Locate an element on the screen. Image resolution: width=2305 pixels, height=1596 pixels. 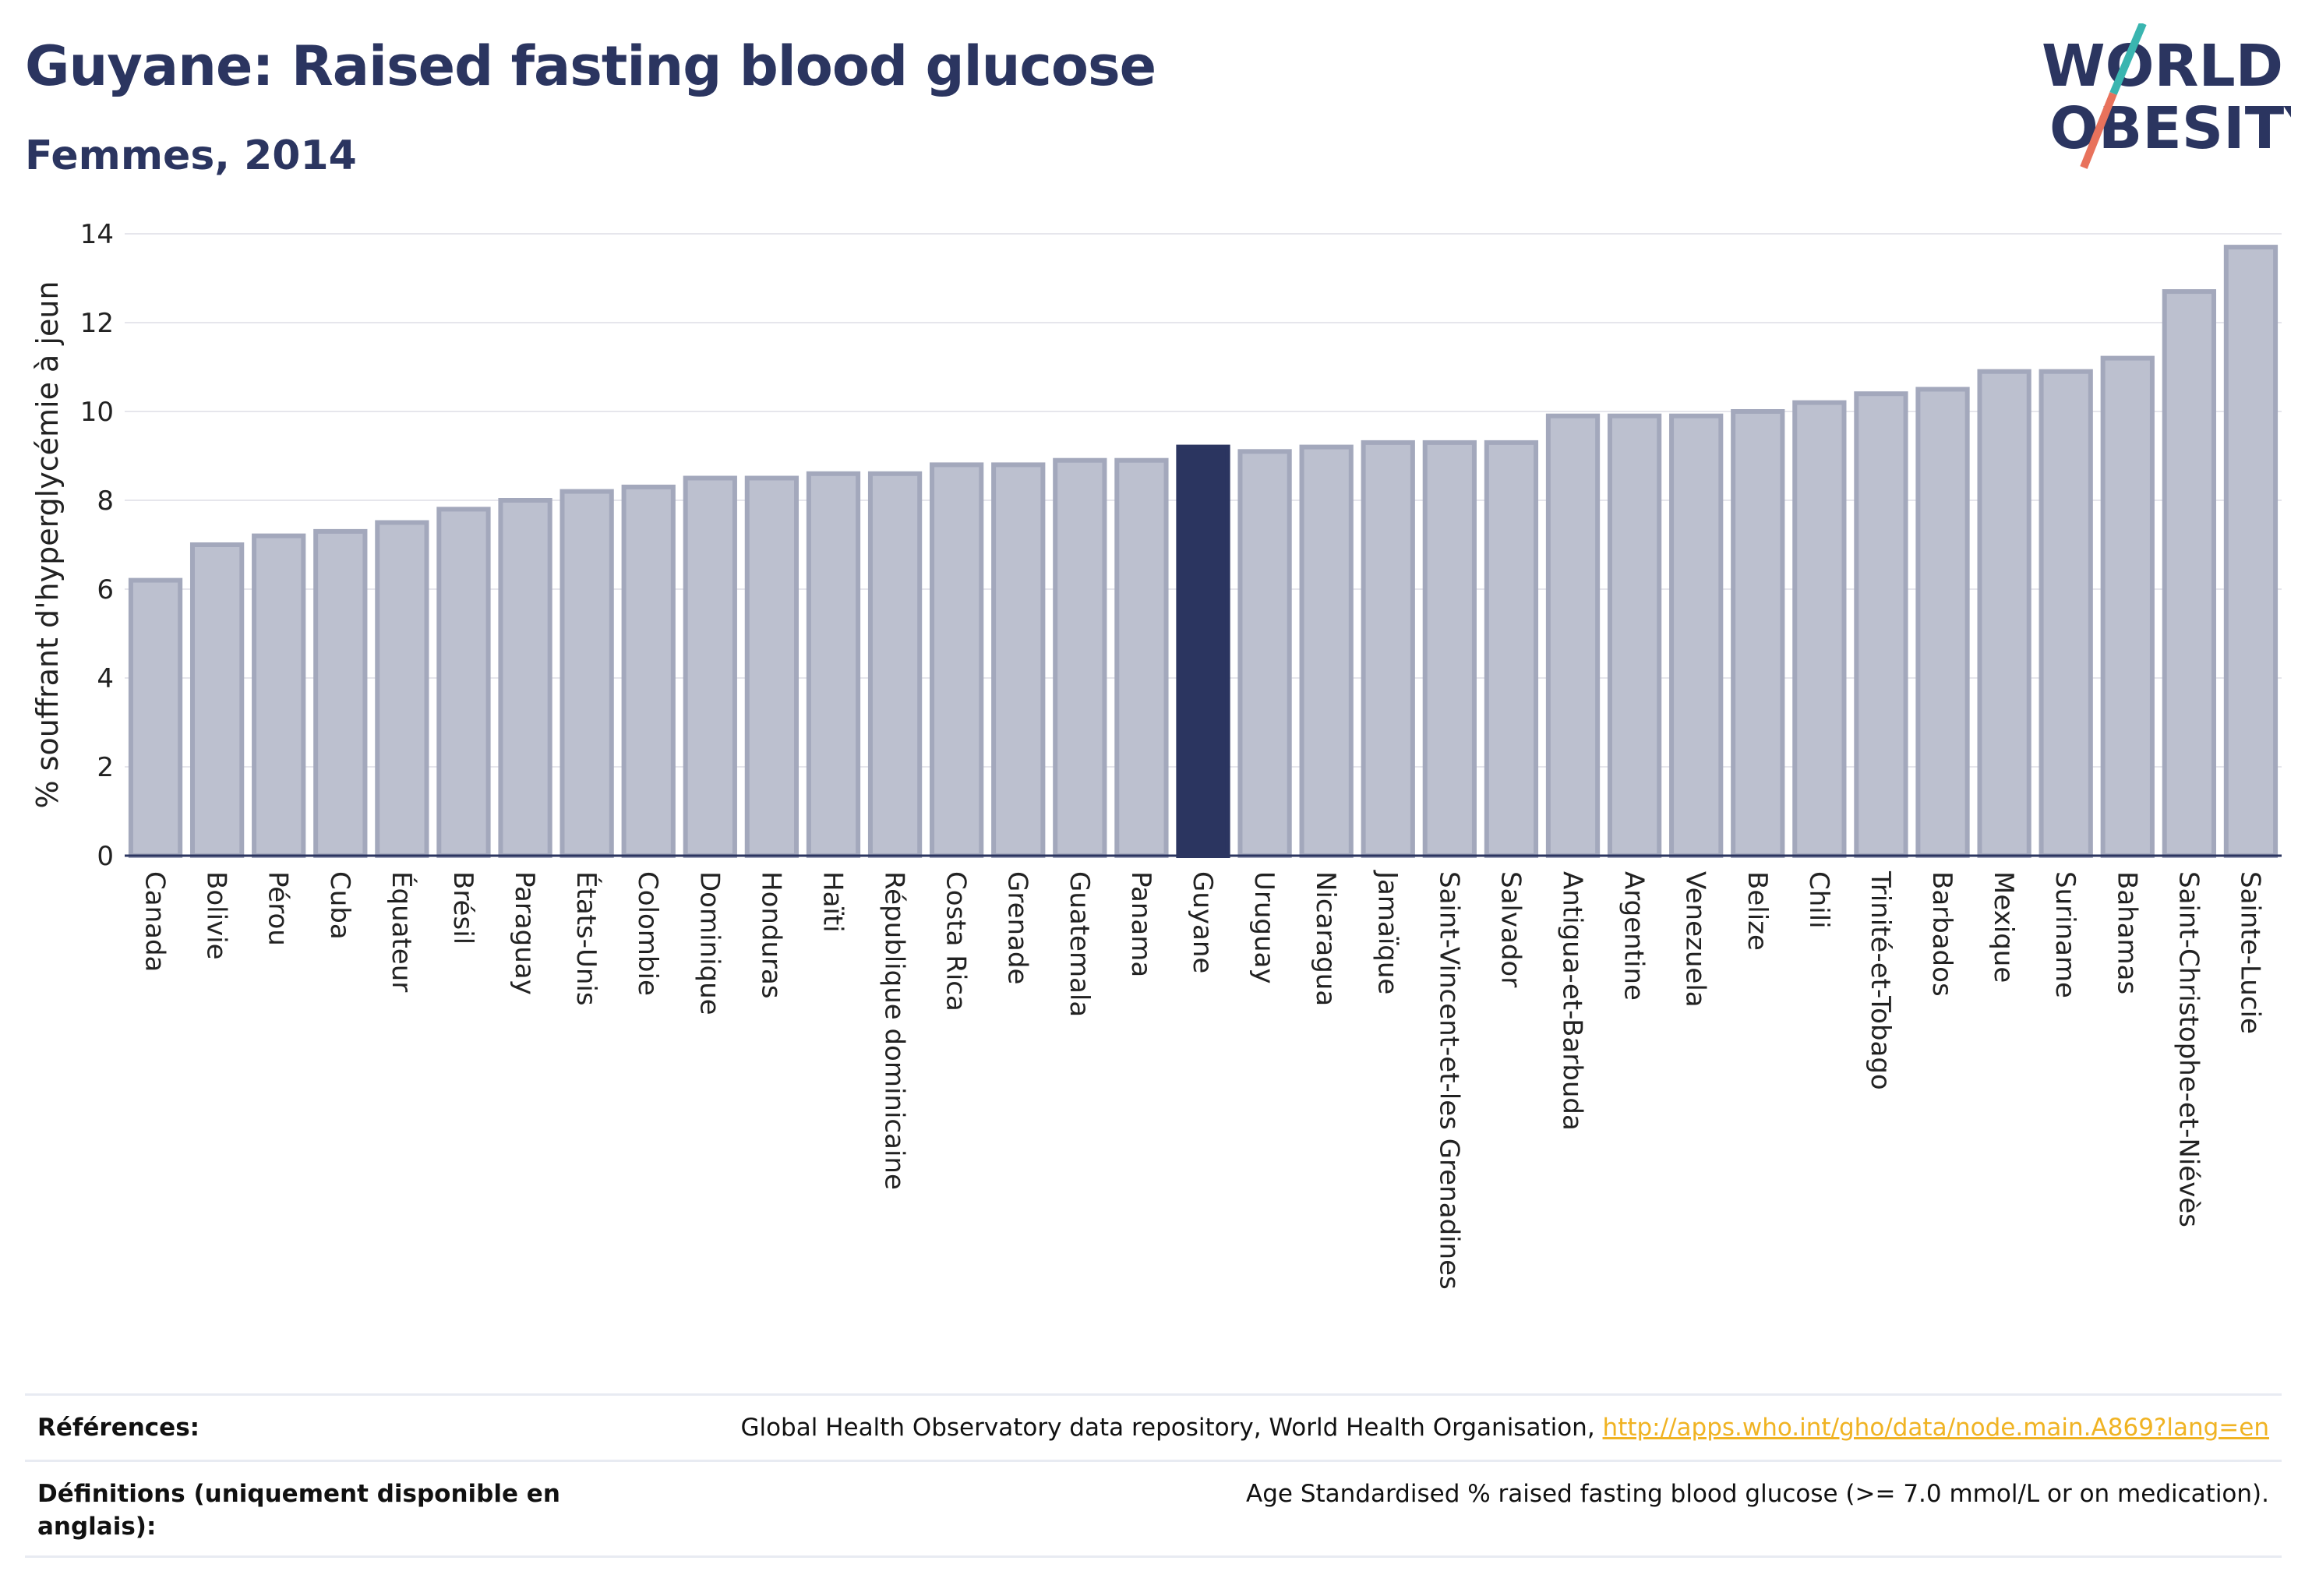
x-tick-label: Bahamas is located at coordinates (2126, 932).